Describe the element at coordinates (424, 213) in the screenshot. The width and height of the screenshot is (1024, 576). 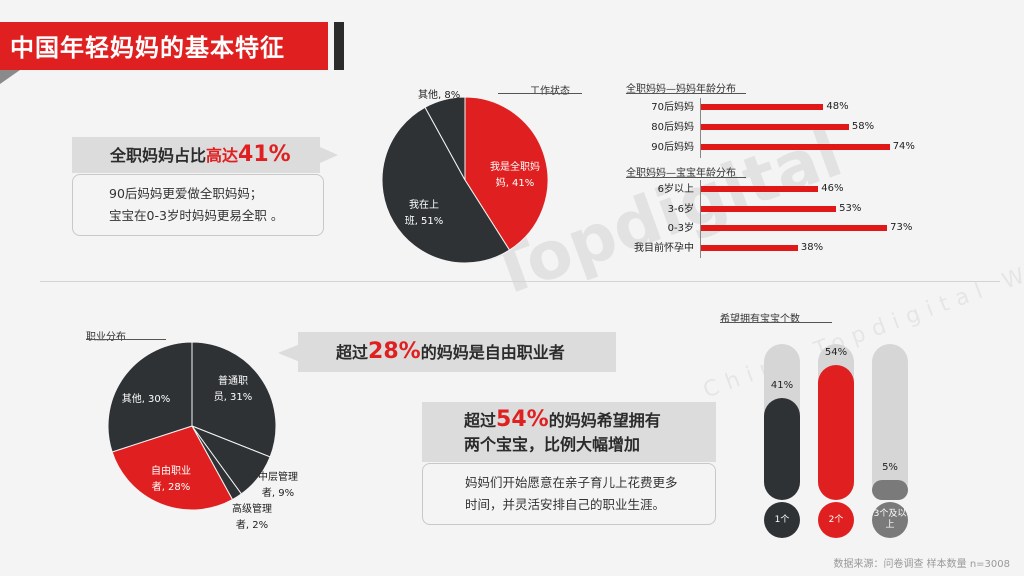
I see `pie-label-working: 我在上 班, 51%` at that location.